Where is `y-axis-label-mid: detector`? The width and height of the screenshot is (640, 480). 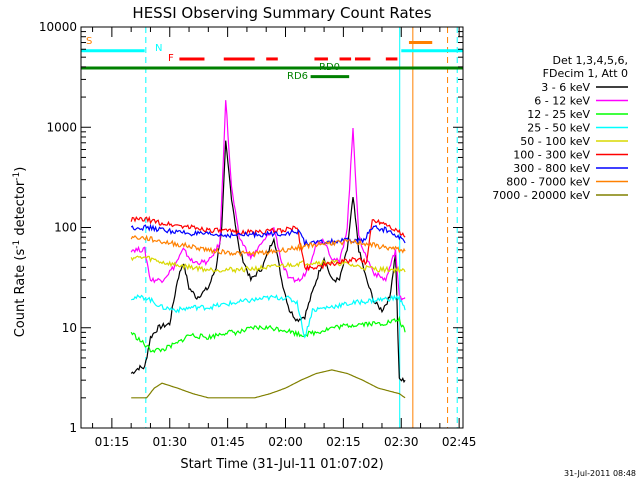 y-axis-label-mid: detector is located at coordinates (20, 210).